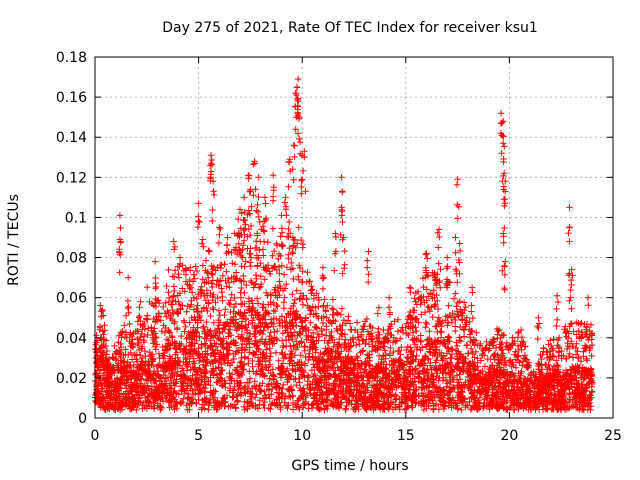 The height and width of the screenshot is (480, 640). Describe the element at coordinates (71, 238) in the screenshot. I see `y-tick-labels: 0 0.02 0.04 0.06 0.08 0.1 0.12 0.14 0.16 0.18` at that location.